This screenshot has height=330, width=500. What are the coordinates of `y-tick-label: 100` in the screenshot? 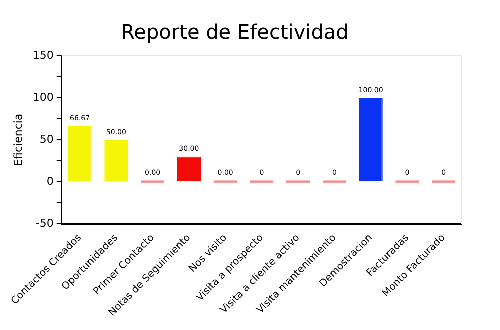 It's located at (43, 97).